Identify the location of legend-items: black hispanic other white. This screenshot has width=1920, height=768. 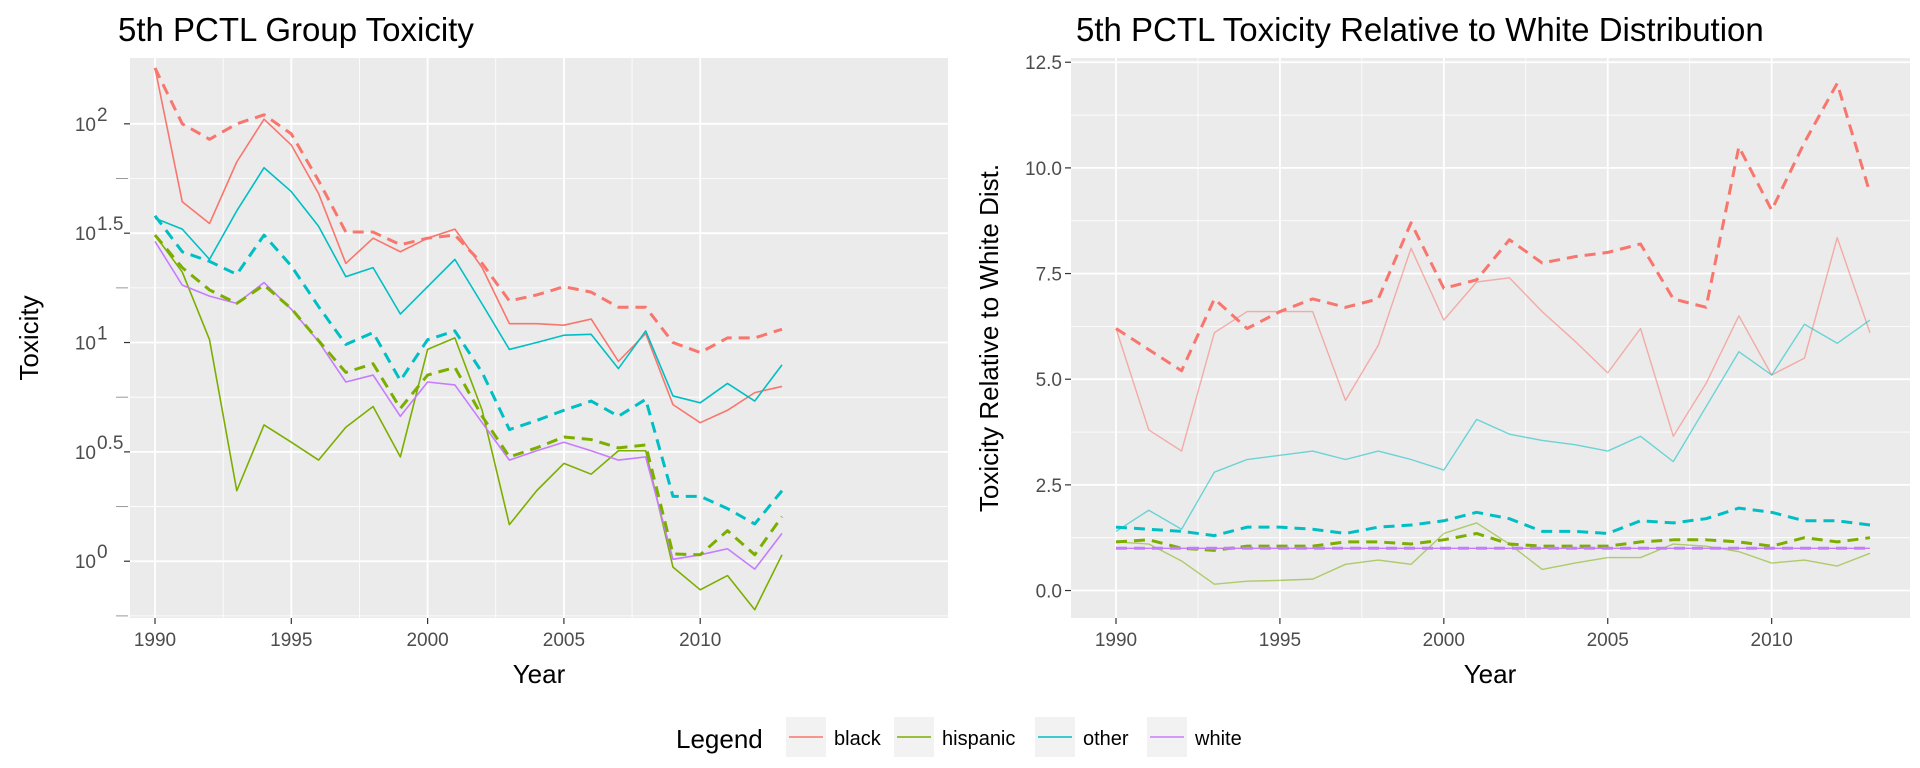
(1014, 737).